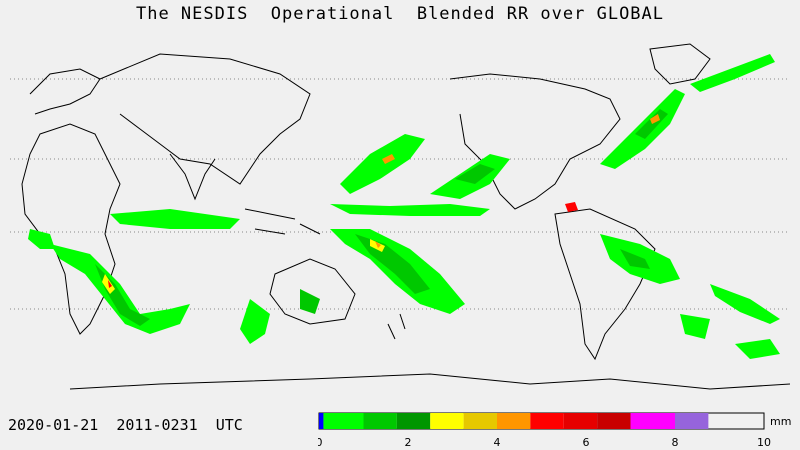 This screenshot has width=800, height=450. What do you see at coordinates (396, 326) in the screenshot?
I see `coastline-new-zealand` at bounding box center [396, 326].